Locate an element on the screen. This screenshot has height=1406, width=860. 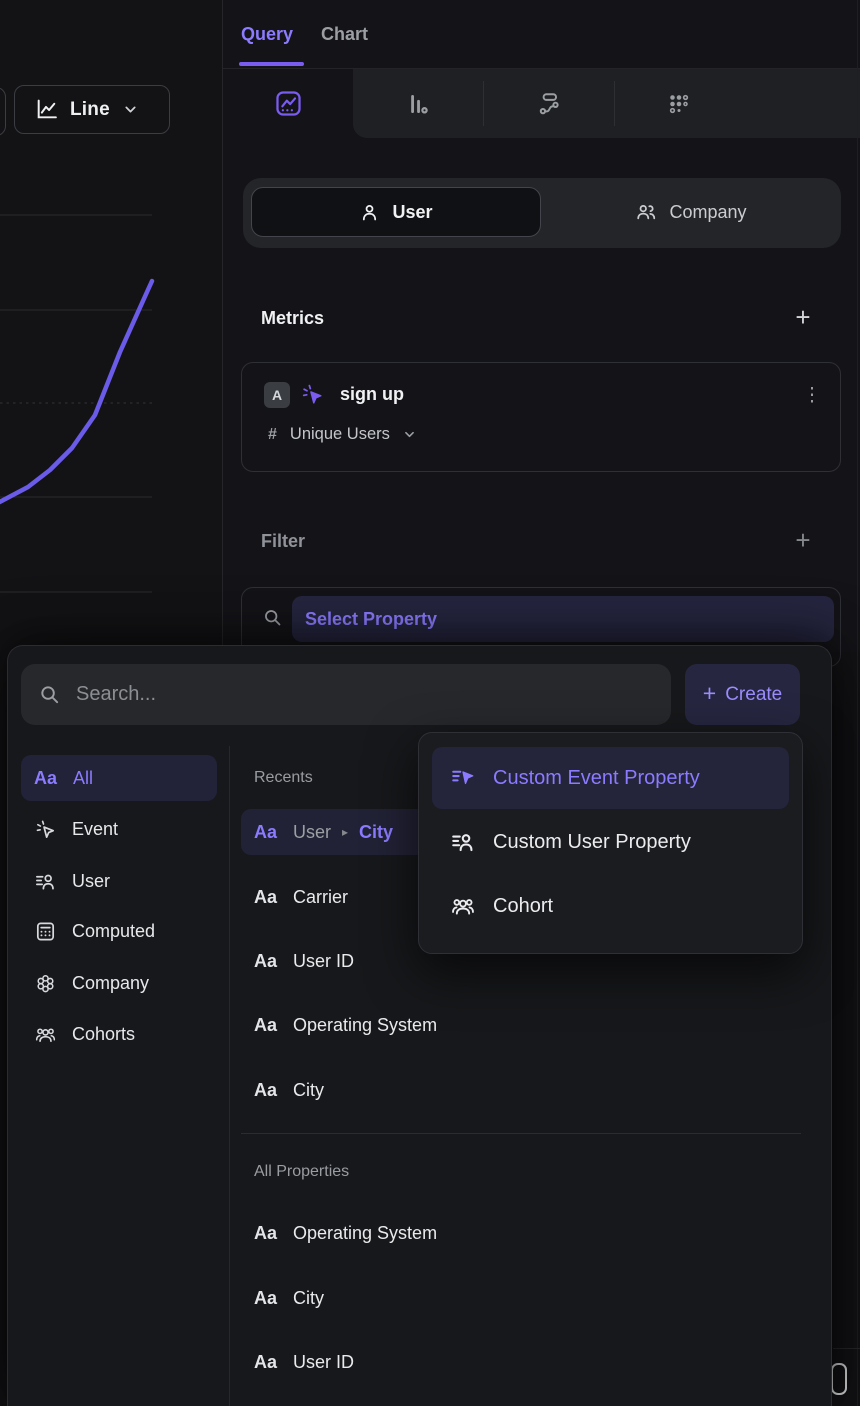
filter-card: Select Property is located at coordinates (541, 627).